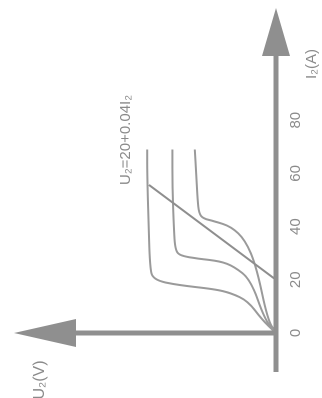 The height and width of the screenshot is (398, 322). I want to click on x-tick-label: 0, so click(295, 333).